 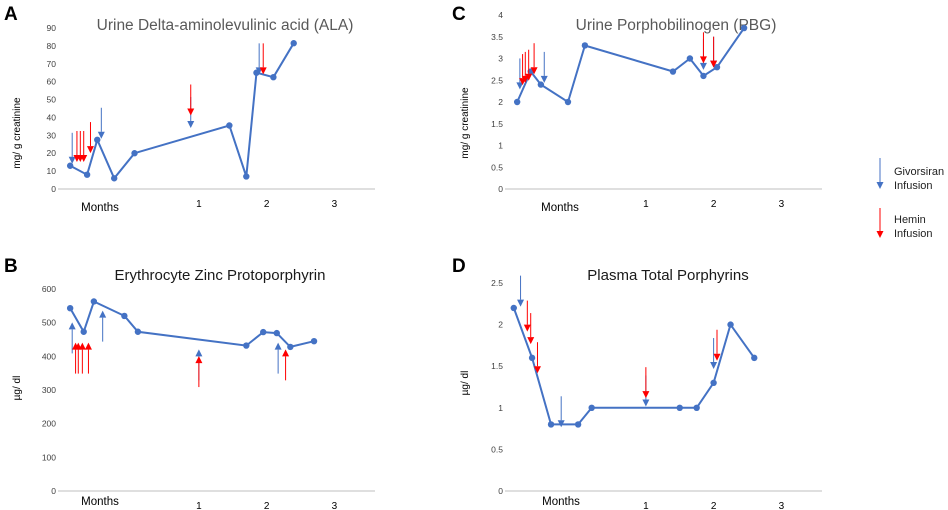 What do you see at coordinates (913, 186) in the screenshot?
I see `legend-givosiran-infusion: Infusion` at bounding box center [913, 186].